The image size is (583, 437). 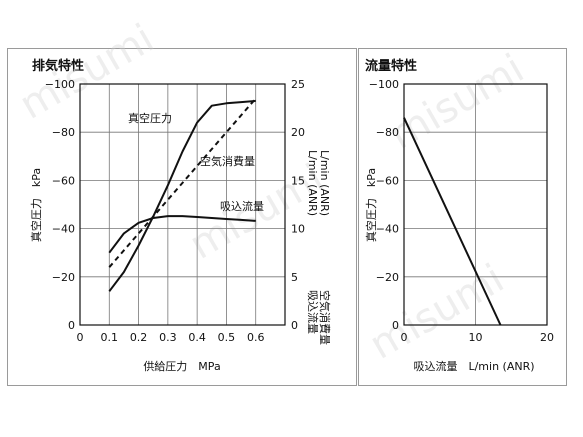 What do you see at coordinates (227, 337) in the screenshot?
I see `x-tick-label: 0.5` at bounding box center [227, 337].